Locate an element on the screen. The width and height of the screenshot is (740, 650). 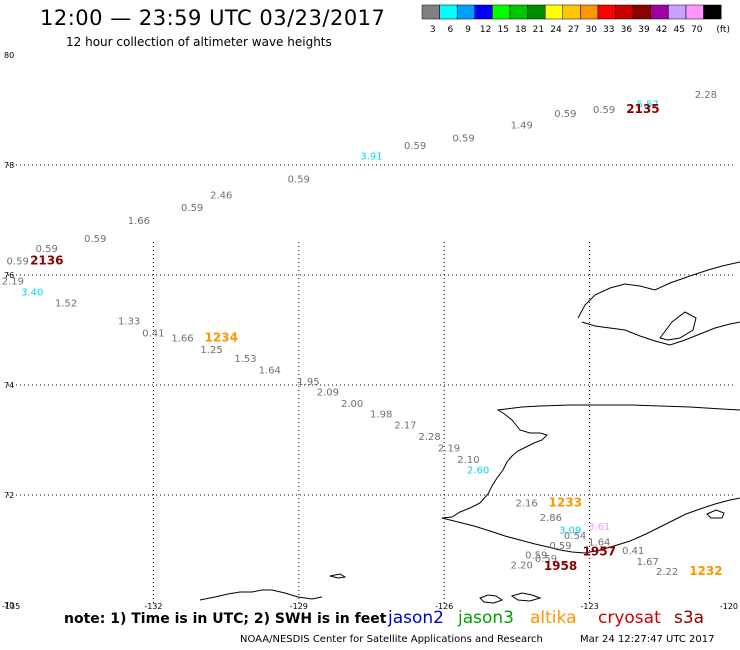
legend-label: 24 is located at coordinates (556, 30).